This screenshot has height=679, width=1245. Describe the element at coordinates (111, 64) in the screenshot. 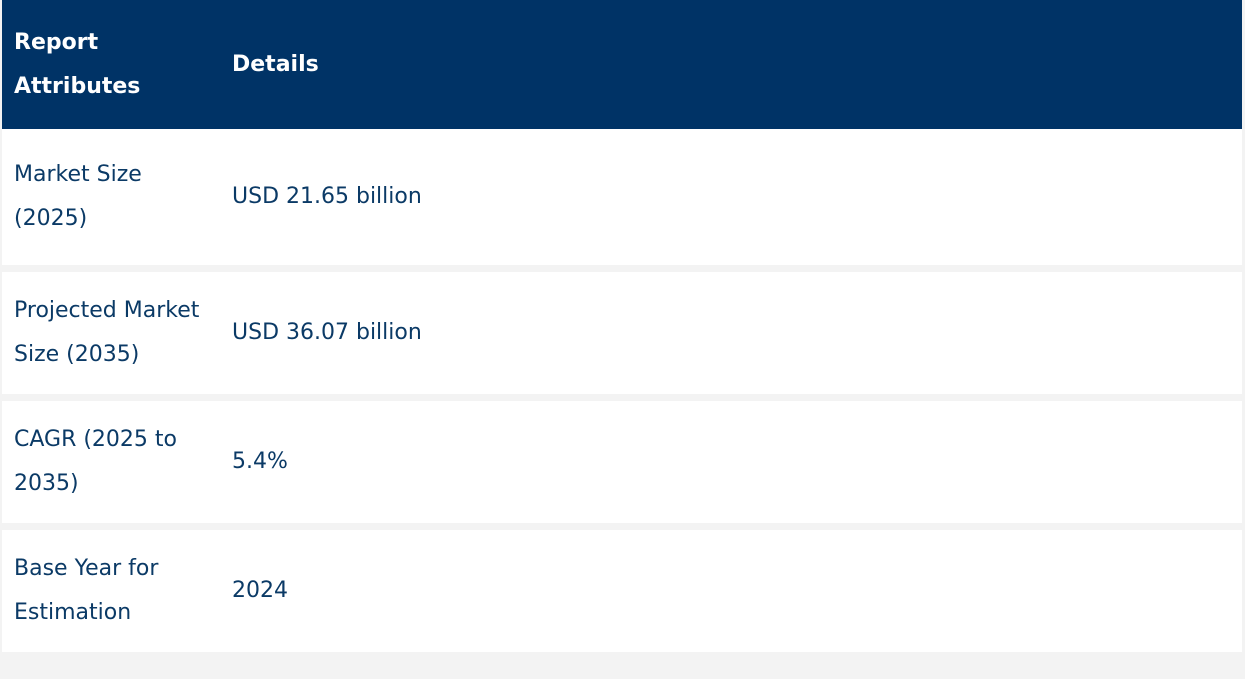

I see `header-report-attributes: Report Attributes` at that location.